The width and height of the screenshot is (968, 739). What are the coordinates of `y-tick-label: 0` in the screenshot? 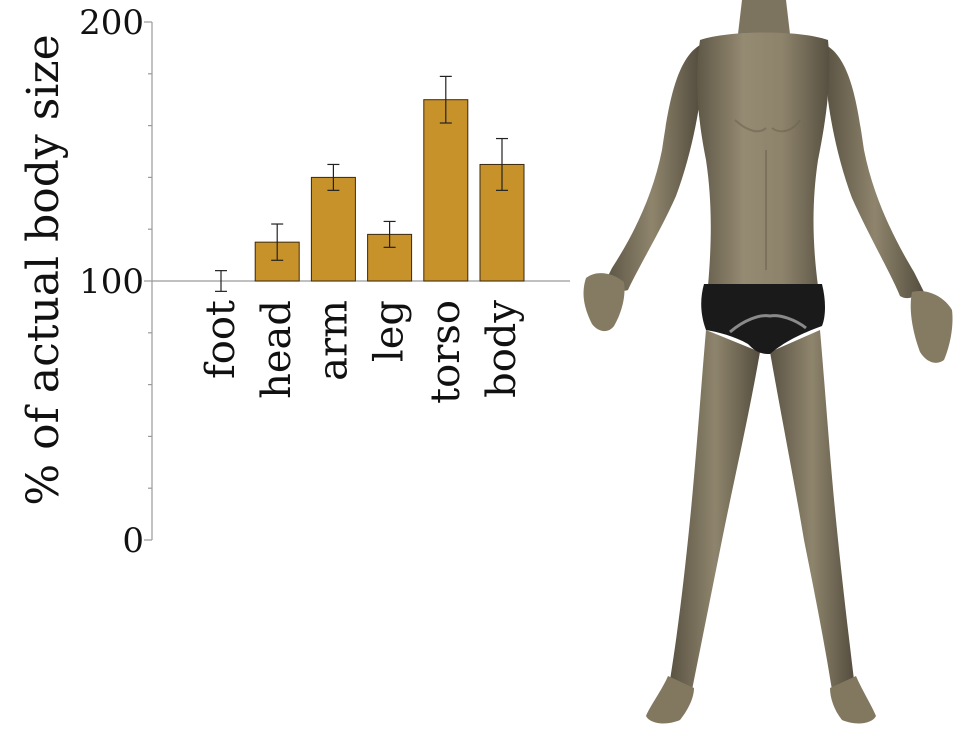 It's located at (133, 541).